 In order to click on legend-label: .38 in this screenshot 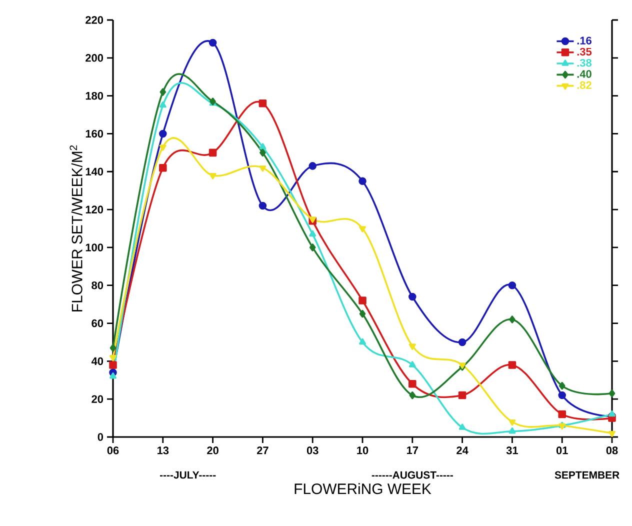, I will do `click(584, 62)`.